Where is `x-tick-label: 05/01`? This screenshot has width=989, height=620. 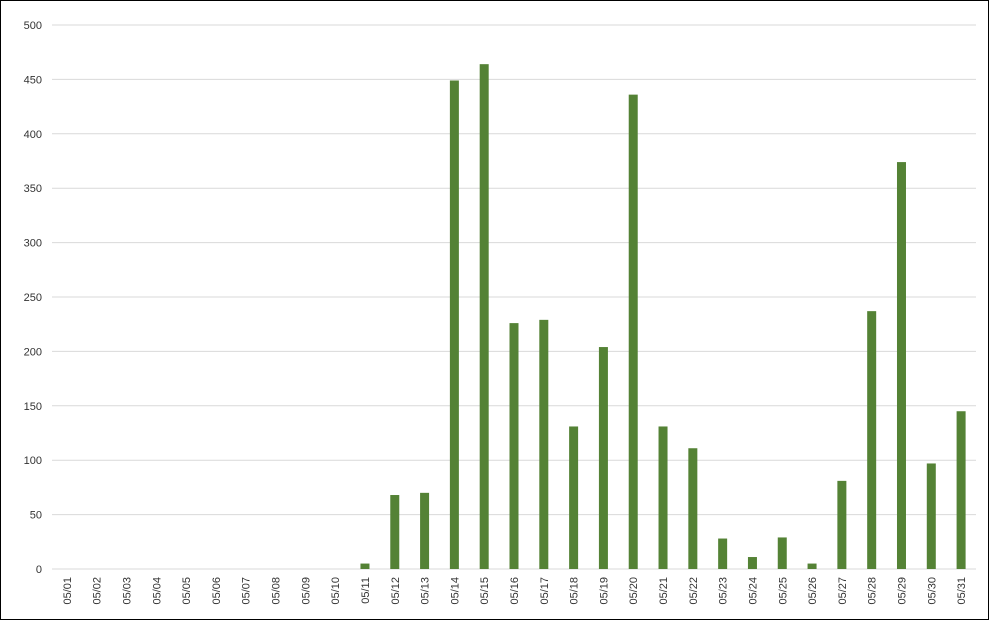
x-tick-label: 05/01 is located at coordinates (68, 591).